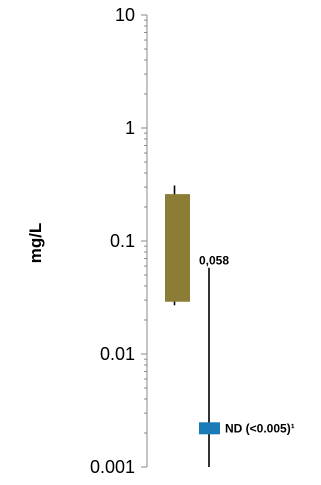 The image size is (321, 485). Describe the element at coordinates (112, 467) in the screenshot. I see `y-tick-label: 0.001` at that location.